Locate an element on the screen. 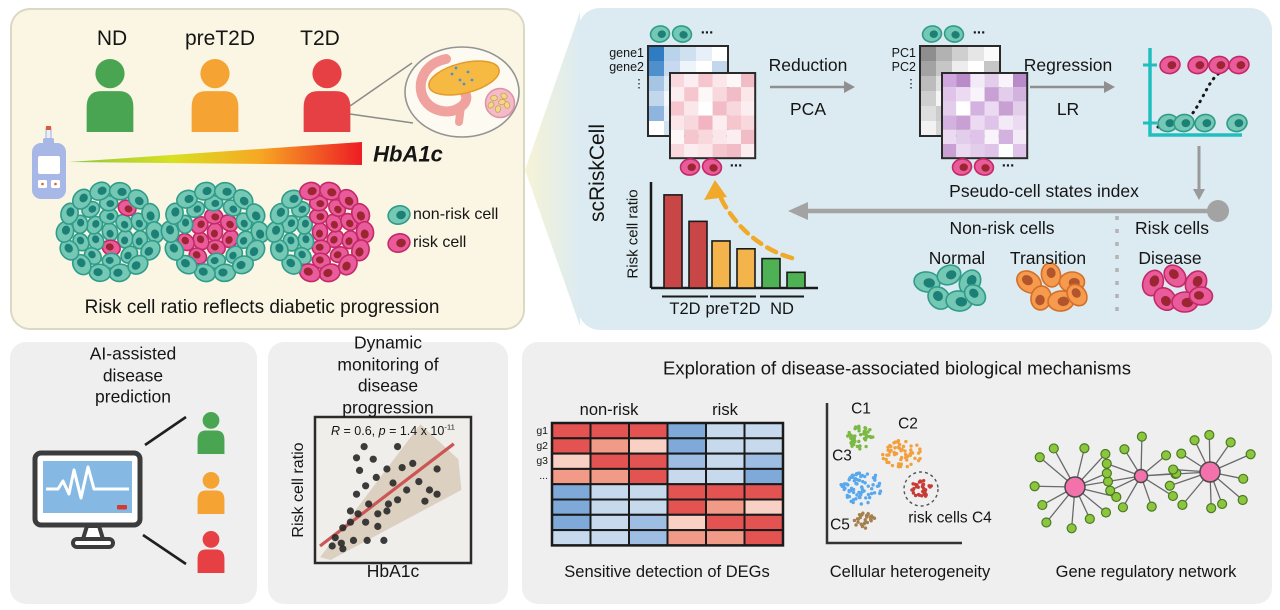 This screenshot has width=1280, height=610. panel-connector-beam is located at coordinates (552, 169).